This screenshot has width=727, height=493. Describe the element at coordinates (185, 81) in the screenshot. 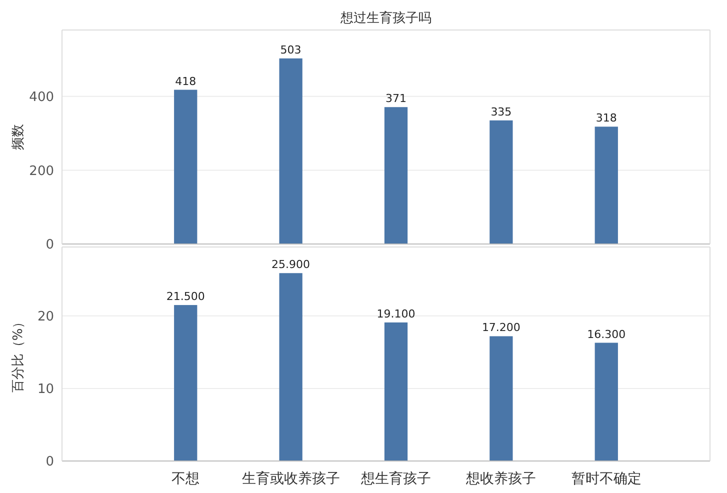

I see `data-label: 418` at that location.